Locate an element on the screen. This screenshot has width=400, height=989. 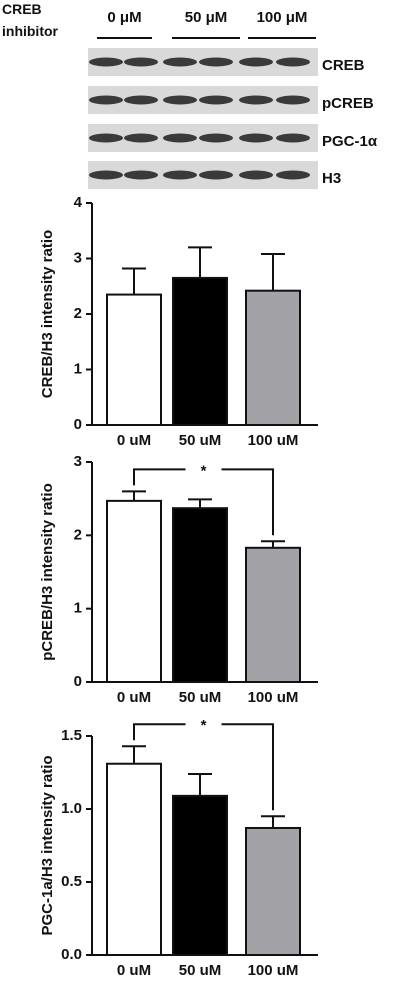
y-axis-label: CREB/H3 intensity ratio is located at coordinates (47, 314).